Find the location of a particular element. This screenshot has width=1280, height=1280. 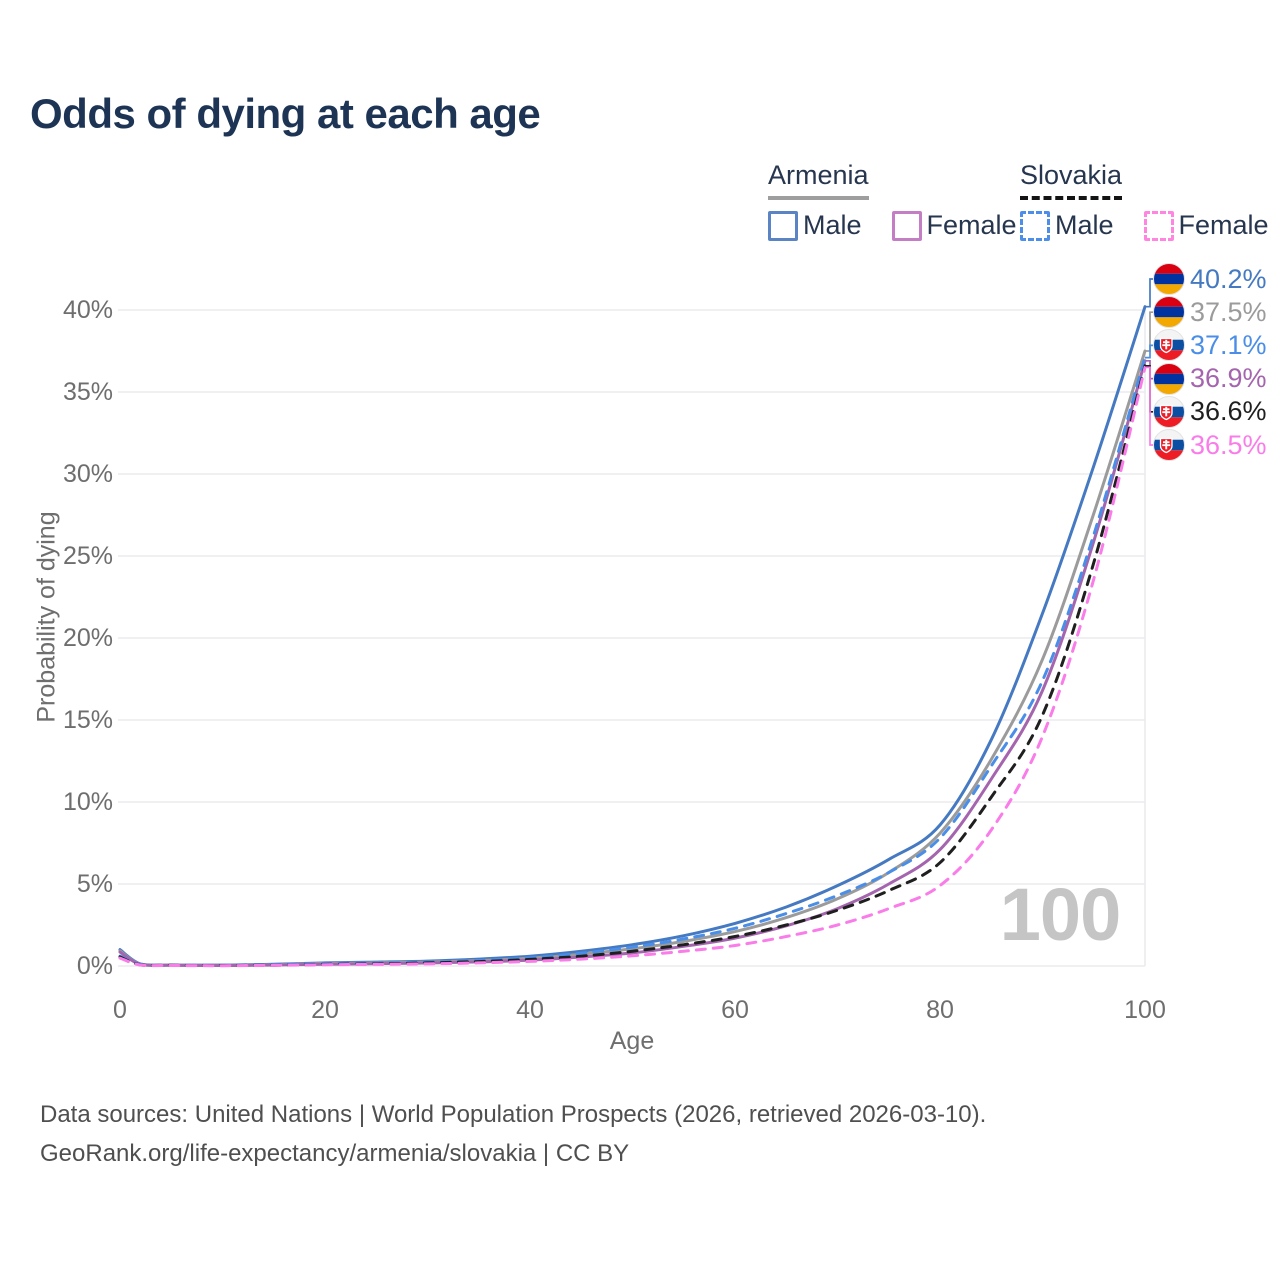

end-label-value: 36.9% is located at coordinates (1228, 378).